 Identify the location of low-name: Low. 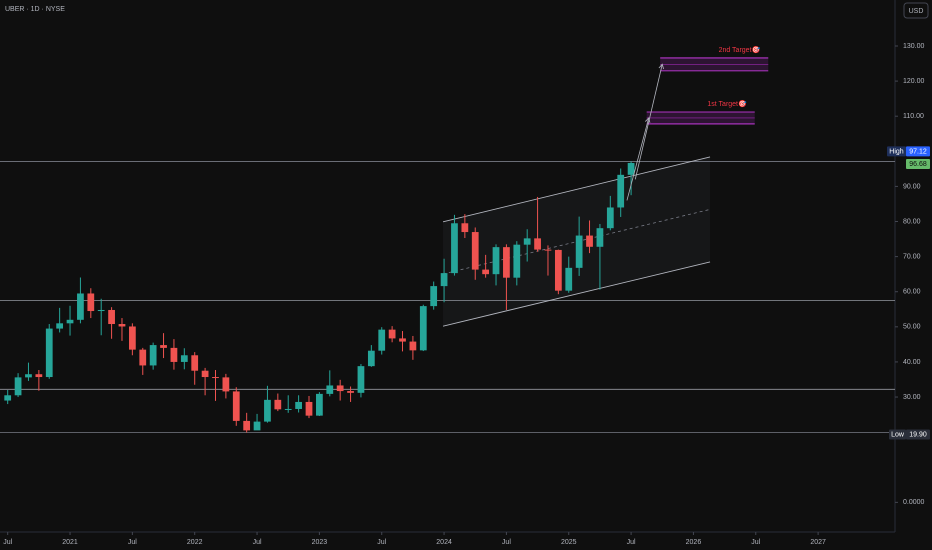
(898, 434).